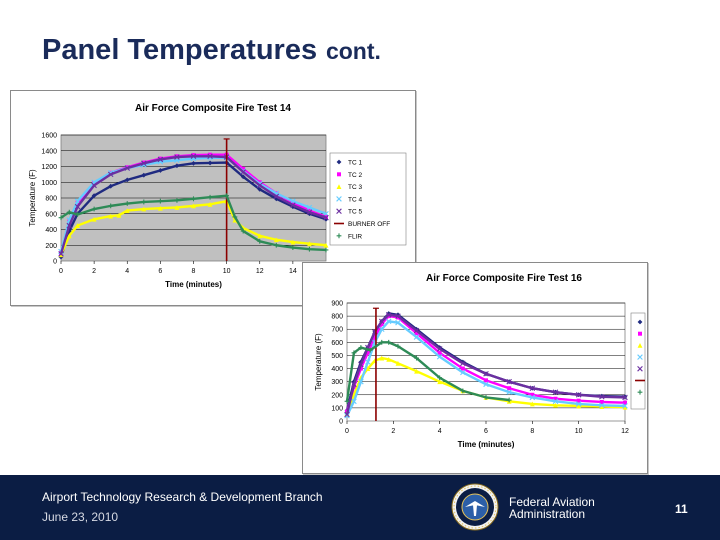 This screenshot has height=540, width=720. What do you see at coordinates (226, 199) in the screenshot?
I see `series-burner-off` at bounding box center [226, 199].